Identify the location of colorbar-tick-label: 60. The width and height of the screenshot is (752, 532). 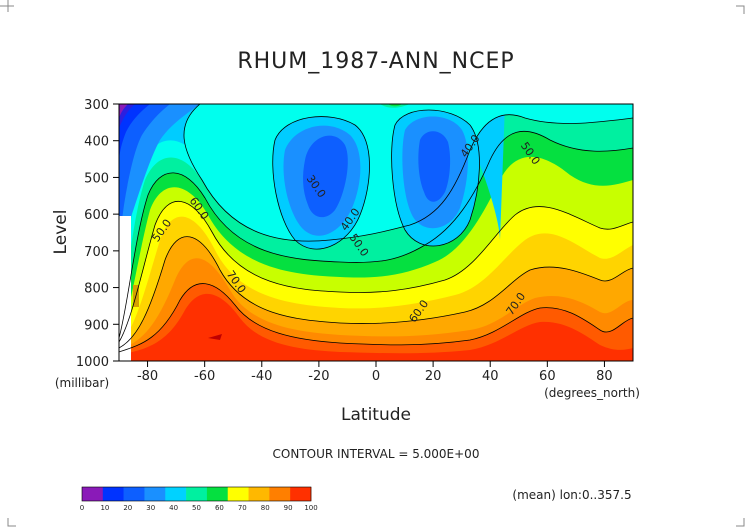
(219, 508).